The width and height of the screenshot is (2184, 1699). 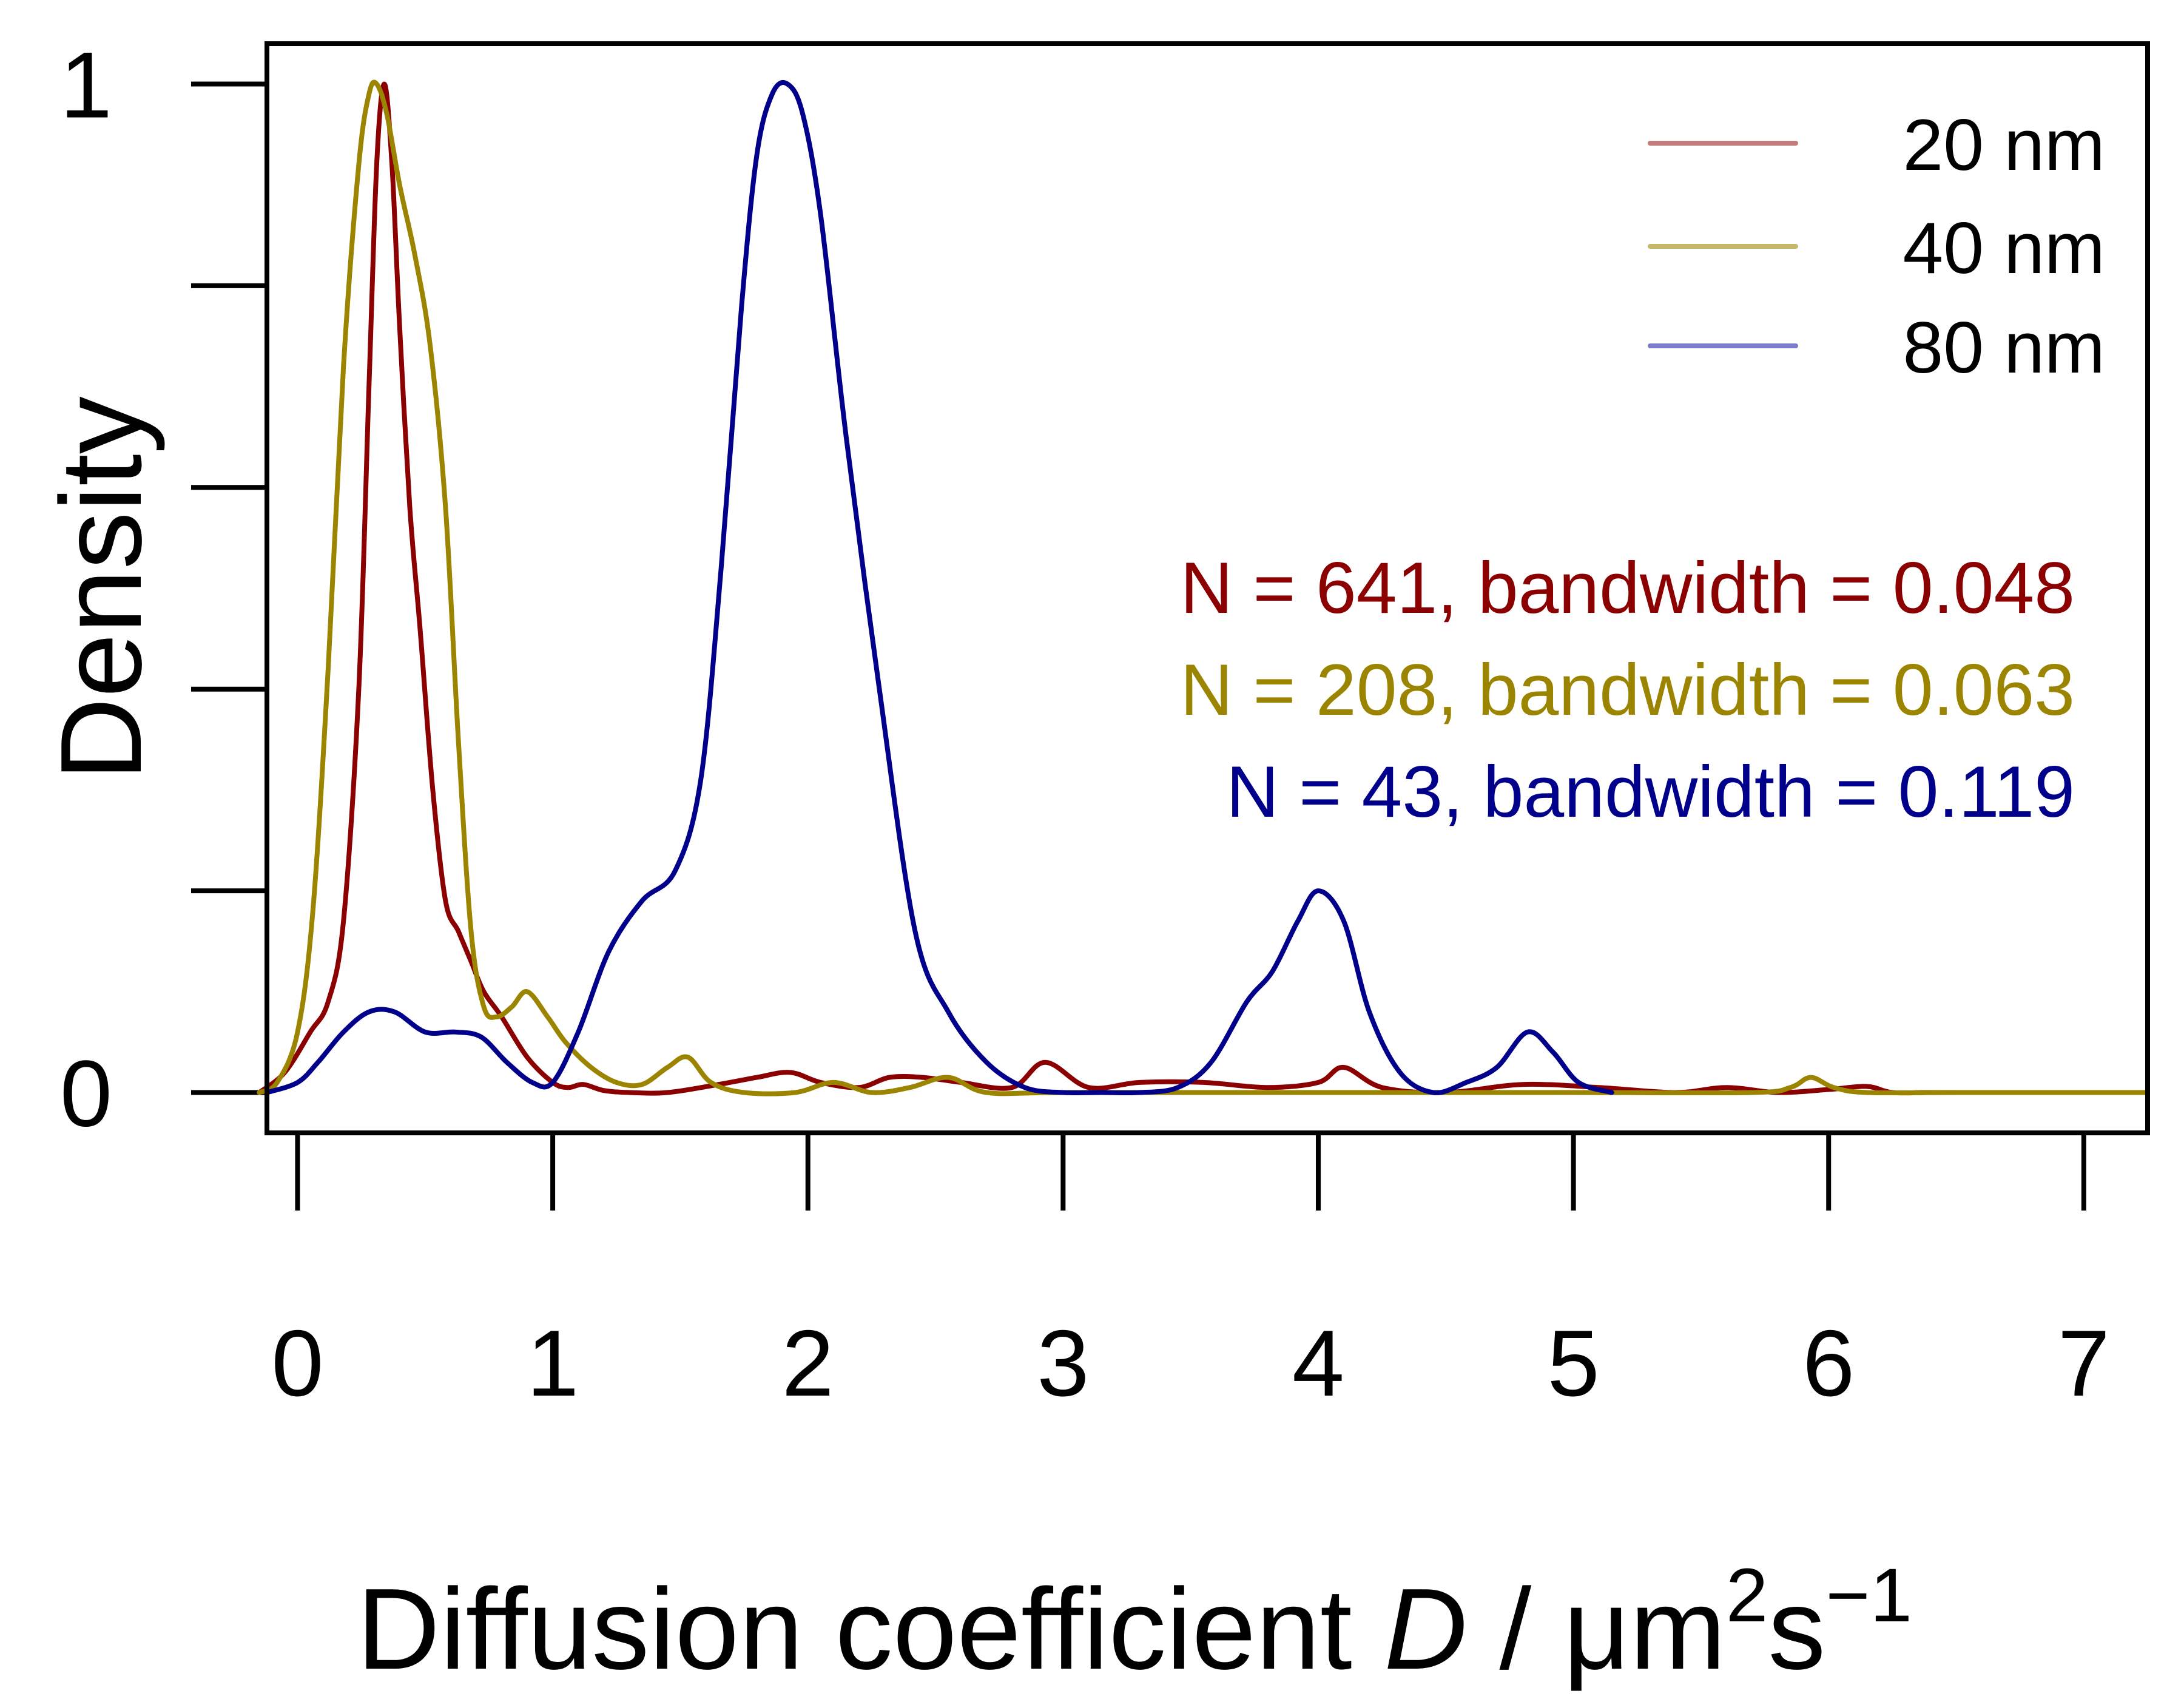 I want to click on y-tick-label-0: 0, so click(x=86, y=1093).